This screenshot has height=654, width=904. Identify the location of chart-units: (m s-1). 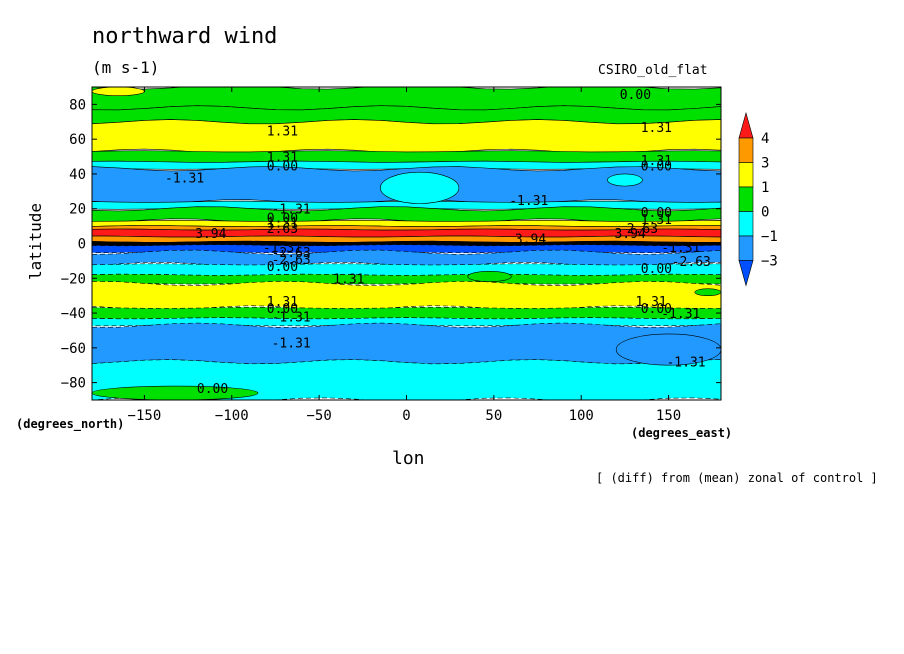
(126, 67).